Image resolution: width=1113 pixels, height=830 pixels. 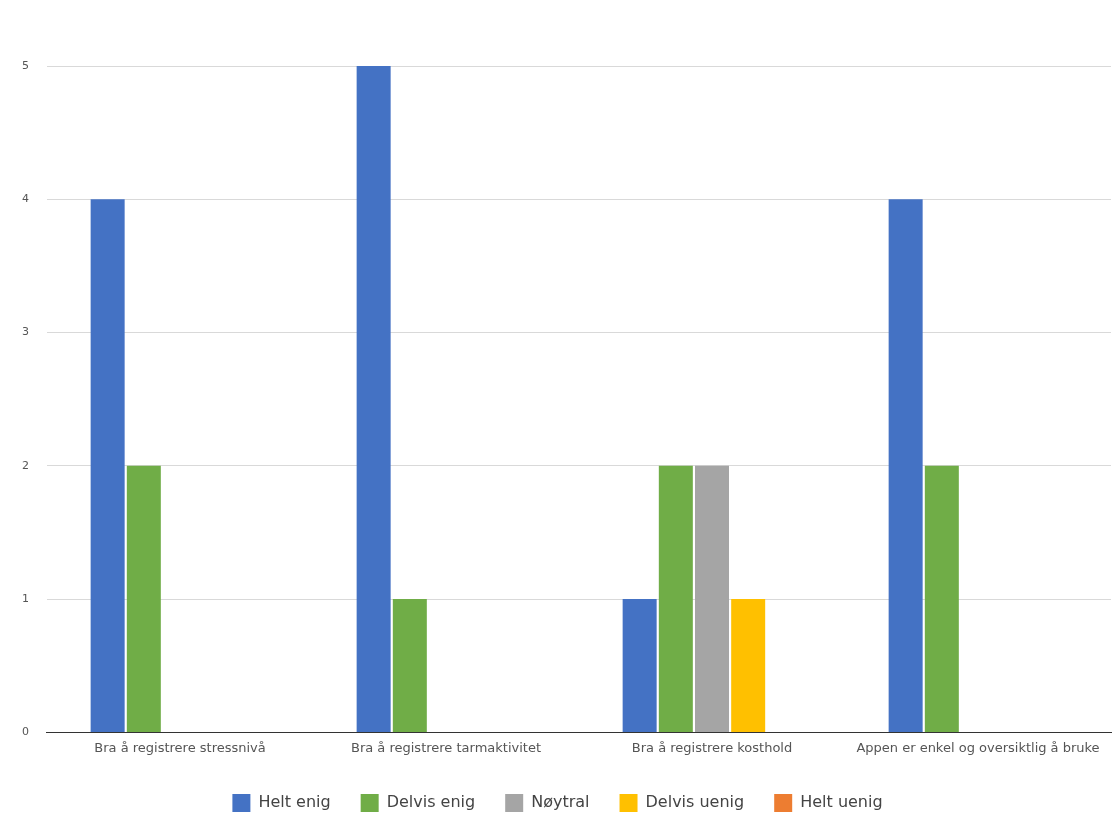 I want to click on legend-label: Helt enig, so click(x=294, y=802).